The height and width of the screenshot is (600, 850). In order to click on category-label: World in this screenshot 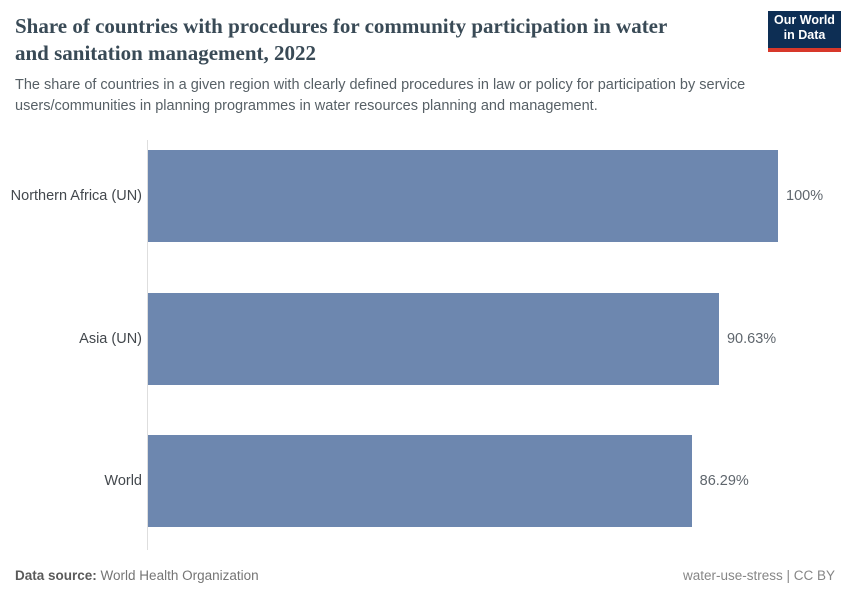, I will do `click(123, 481)`.